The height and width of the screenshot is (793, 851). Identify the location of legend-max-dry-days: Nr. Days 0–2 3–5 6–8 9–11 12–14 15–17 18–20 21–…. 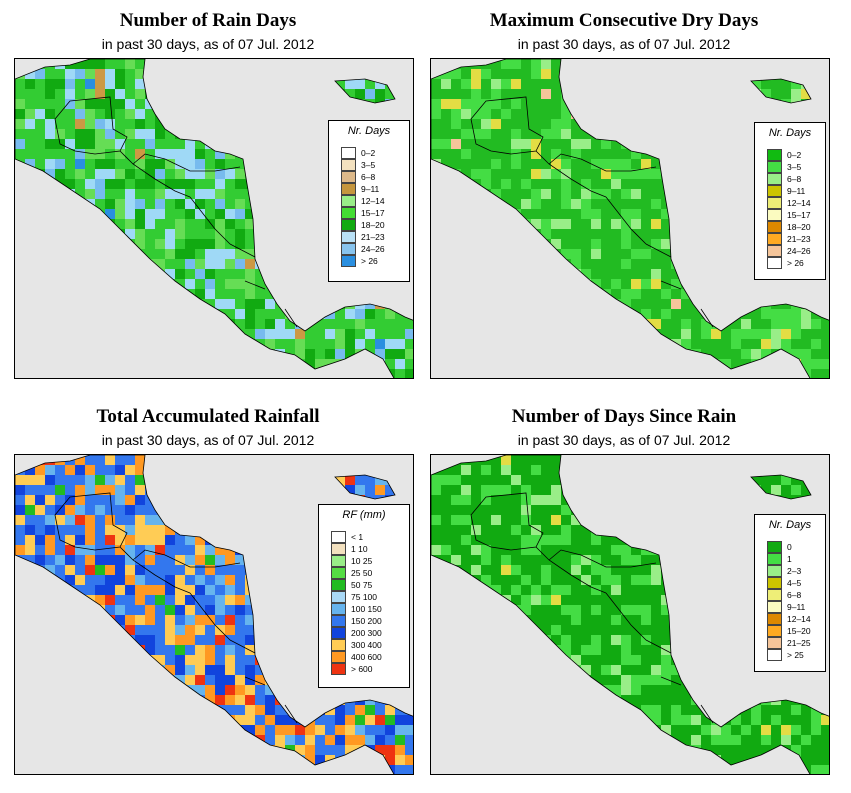
(790, 201).